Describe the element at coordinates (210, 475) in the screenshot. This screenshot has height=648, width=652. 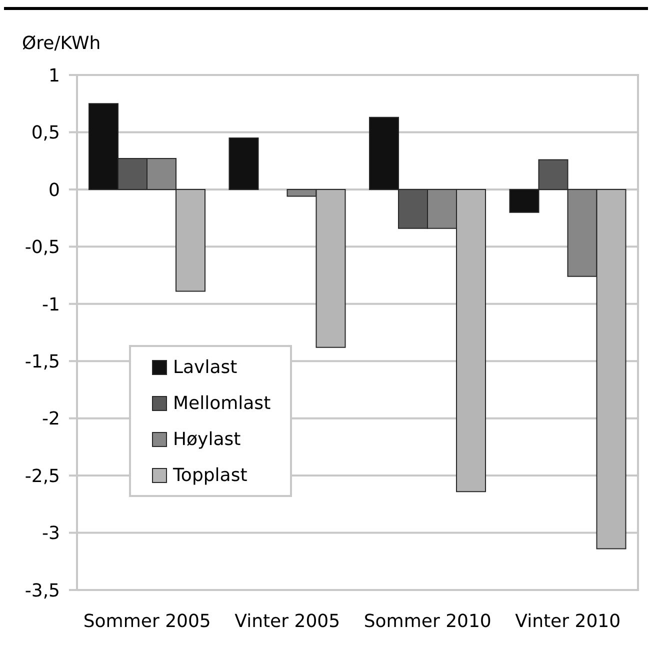
I see `legend-label: Topplast` at that location.